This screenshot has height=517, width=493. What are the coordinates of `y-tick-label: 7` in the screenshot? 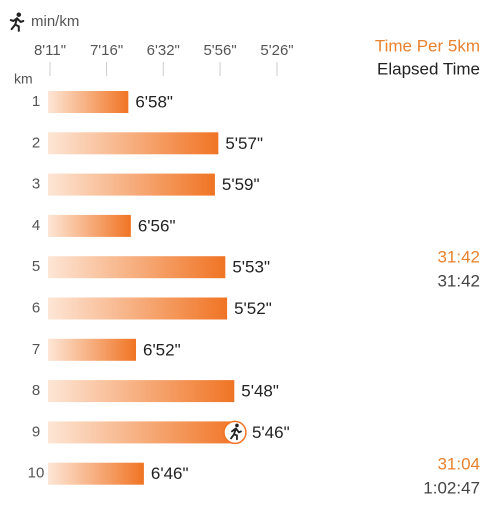 It's located at (36, 349).